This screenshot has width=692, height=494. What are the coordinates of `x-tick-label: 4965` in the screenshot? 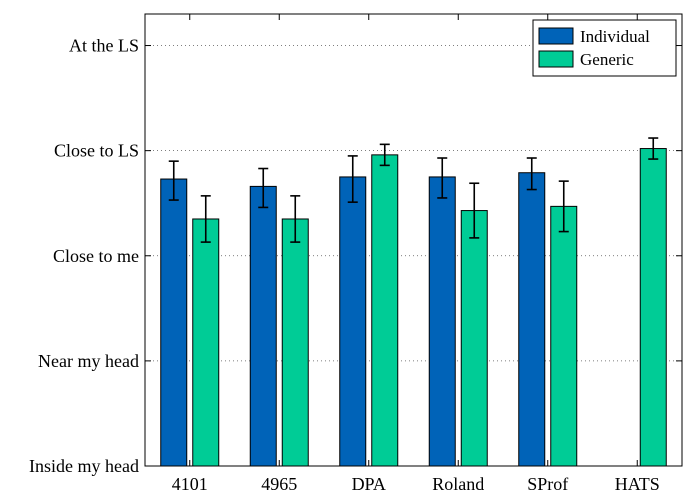 It's located at (279, 484).